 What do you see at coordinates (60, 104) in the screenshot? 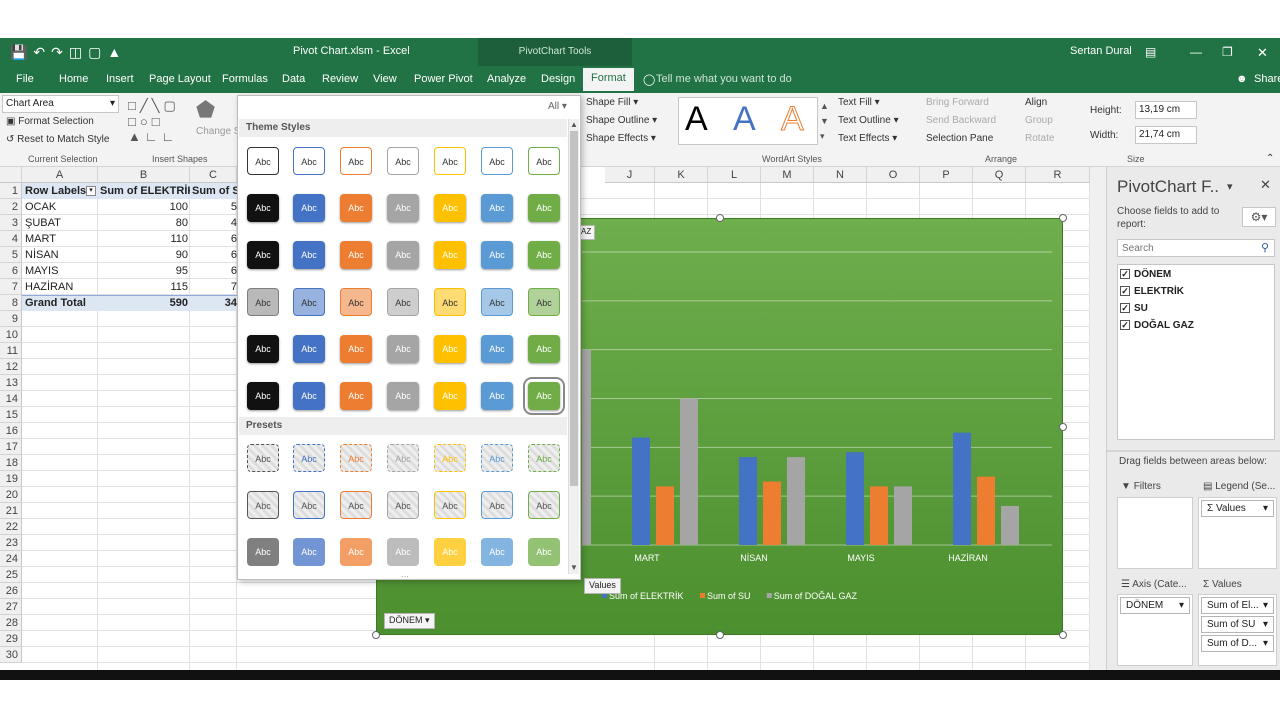
I see `chart-element-combo: Chart Area ▾` at bounding box center [60, 104].